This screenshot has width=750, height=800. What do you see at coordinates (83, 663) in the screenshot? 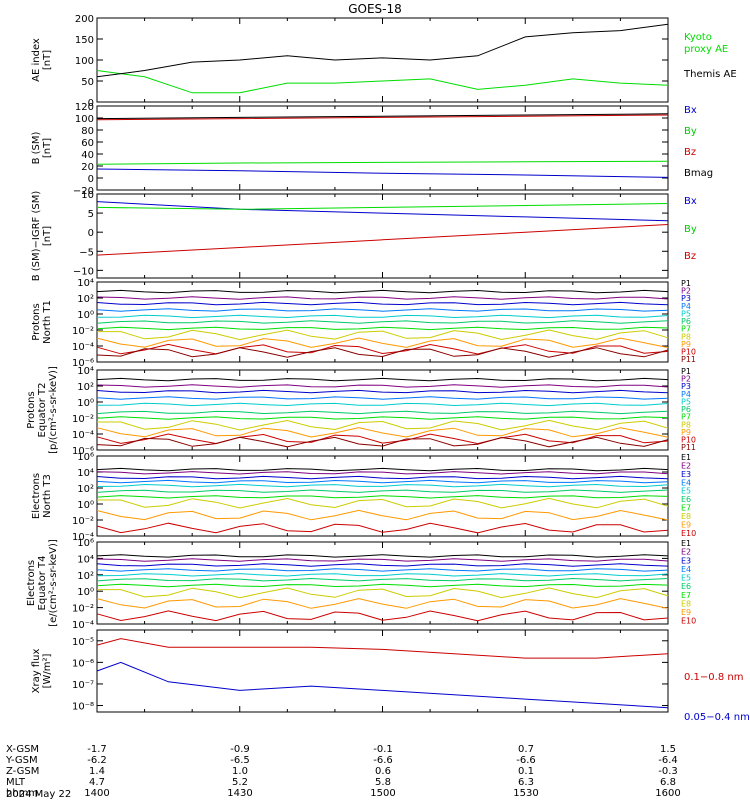
I see `y-tick-label: 10⁻⁶` at bounding box center [83, 663].